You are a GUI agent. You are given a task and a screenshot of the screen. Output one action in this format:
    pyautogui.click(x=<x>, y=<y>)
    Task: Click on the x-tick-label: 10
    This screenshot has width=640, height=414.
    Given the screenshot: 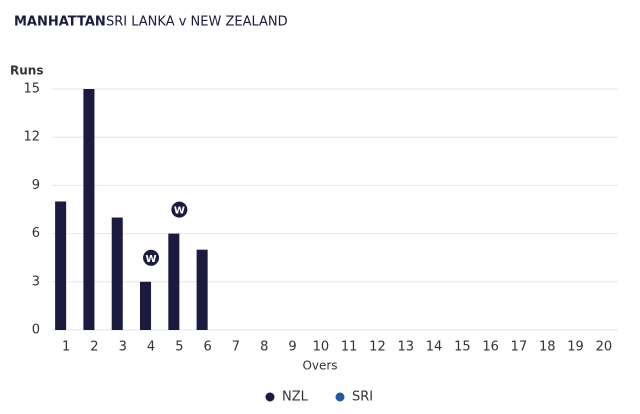 What is the action you would take?
    pyautogui.click(x=321, y=347)
    